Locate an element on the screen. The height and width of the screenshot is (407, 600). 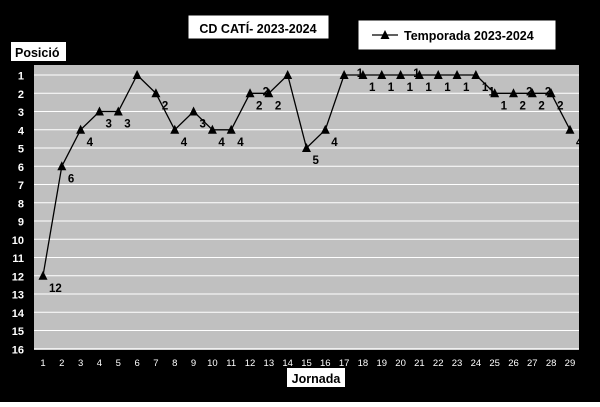
y-tick-label: 2 is located at coordinates (21, 95).